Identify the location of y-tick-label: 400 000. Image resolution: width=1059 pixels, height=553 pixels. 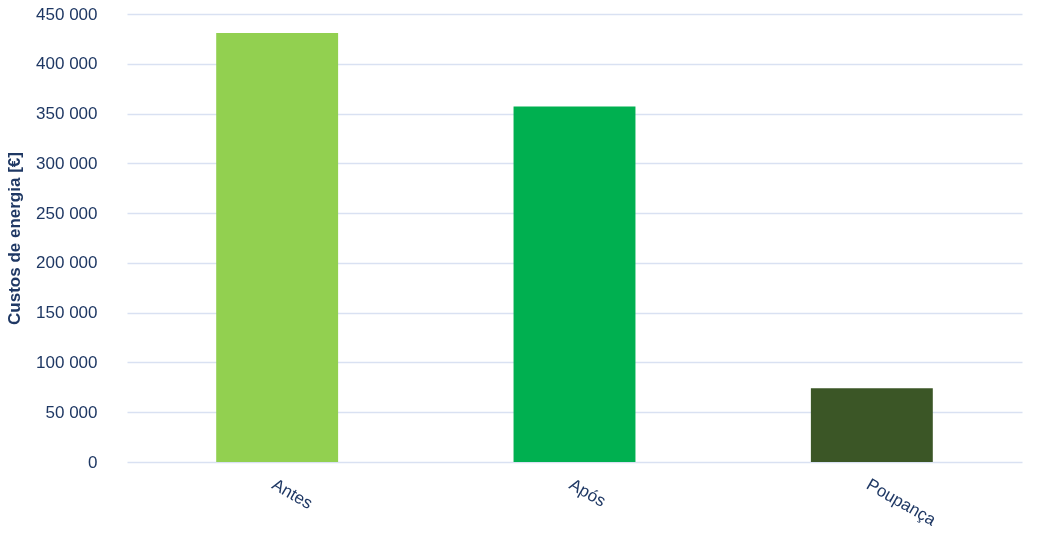
(67, 64).